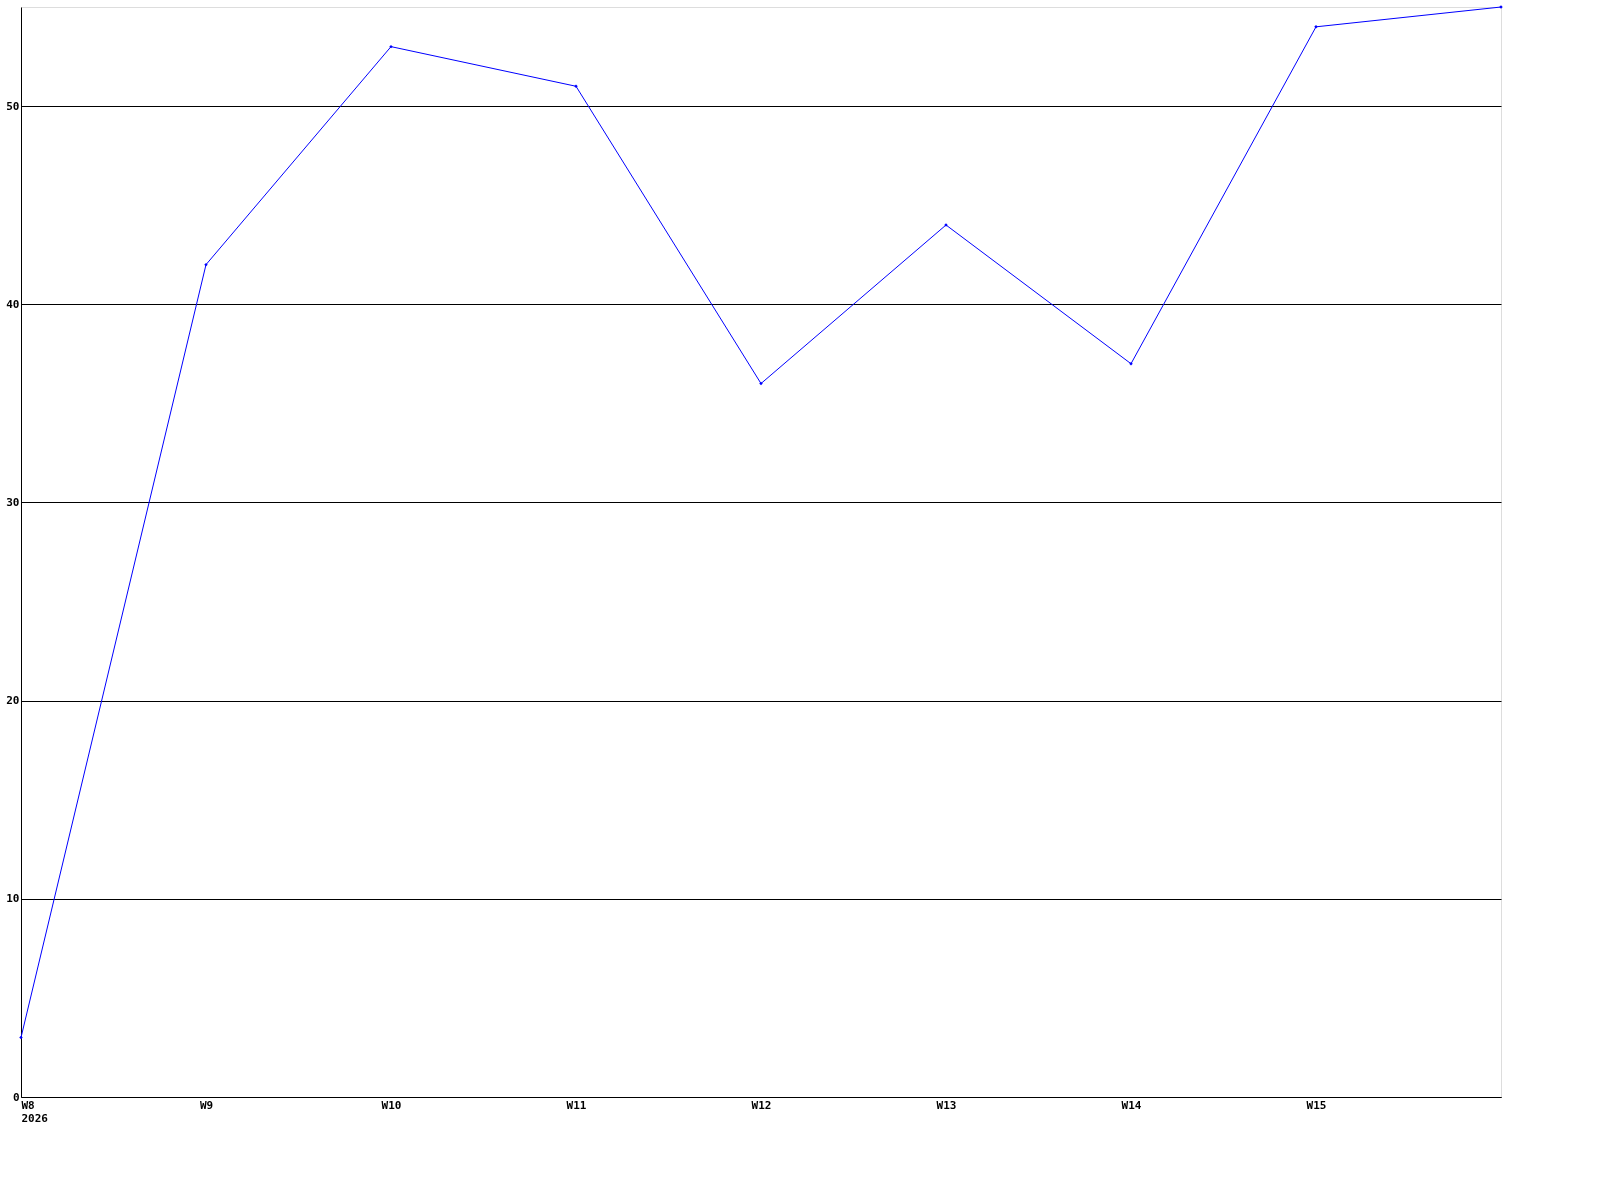 This screenshot has height=1200, width=1600. I want to click on x-tick-label: W15, so click(1316, 1105).